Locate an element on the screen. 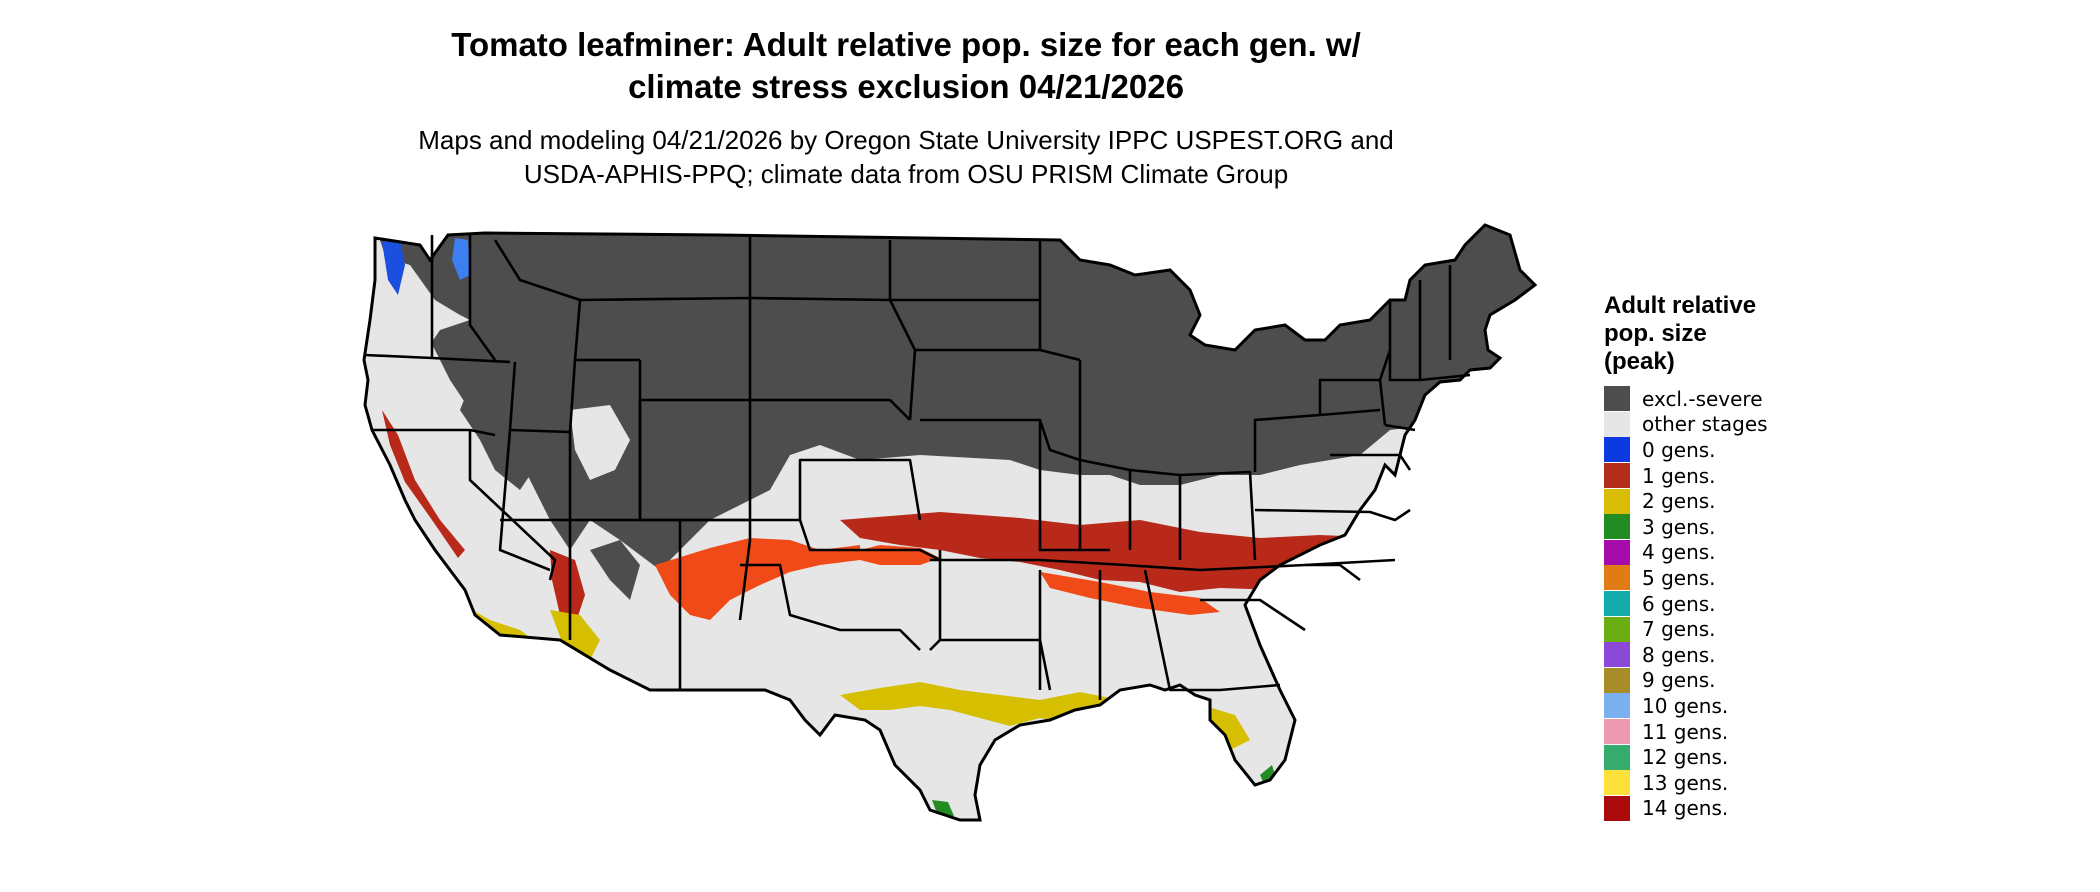 The width and height of the screenshot is (2100, 892). other-stages-utah is located at coordinates (600, 442).